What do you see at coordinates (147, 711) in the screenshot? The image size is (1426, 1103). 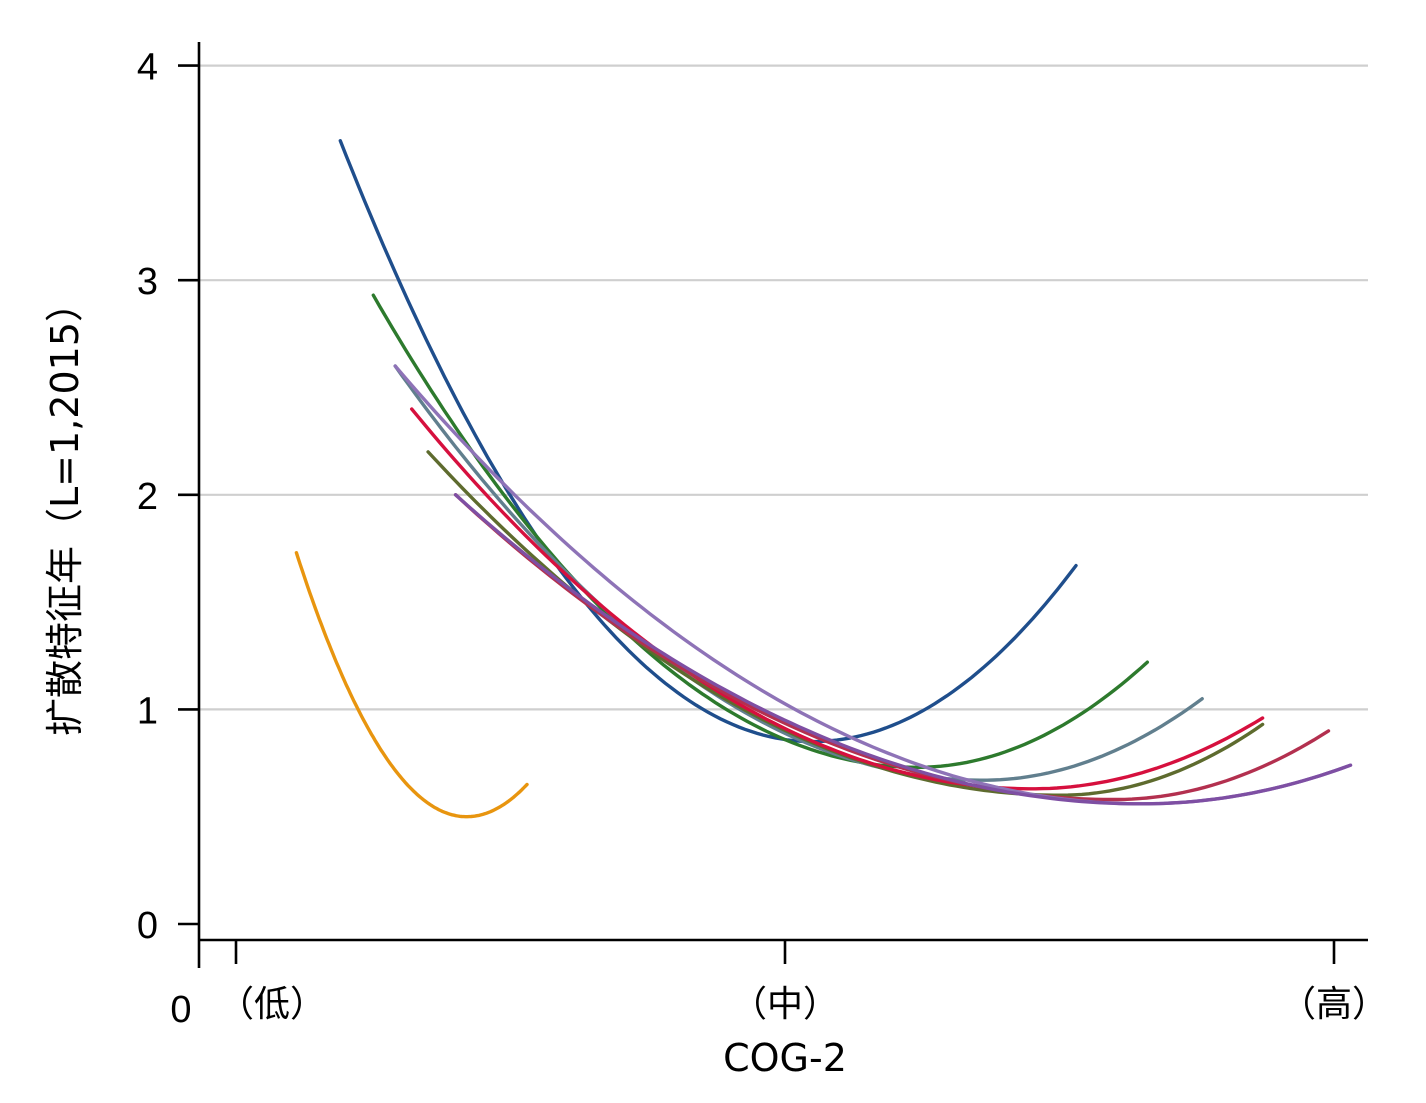 I see `y-tick-label: 1` at bounding box center [147, 711].